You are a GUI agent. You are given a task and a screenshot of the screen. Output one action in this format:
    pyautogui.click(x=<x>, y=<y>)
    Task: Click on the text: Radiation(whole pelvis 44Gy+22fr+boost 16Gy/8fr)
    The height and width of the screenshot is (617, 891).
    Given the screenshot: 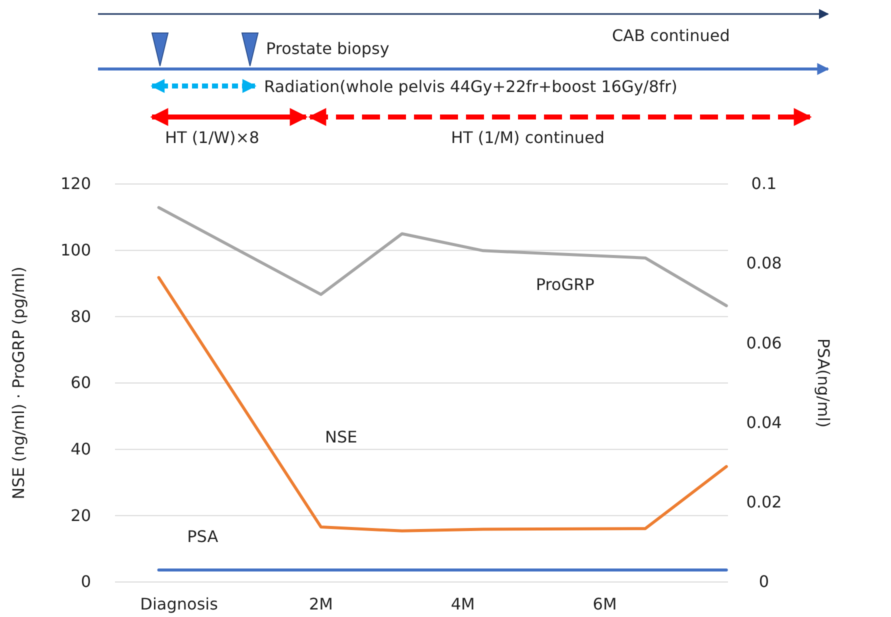 What is the action you would take?
    pyautogui.click(x=471, y=86)
    